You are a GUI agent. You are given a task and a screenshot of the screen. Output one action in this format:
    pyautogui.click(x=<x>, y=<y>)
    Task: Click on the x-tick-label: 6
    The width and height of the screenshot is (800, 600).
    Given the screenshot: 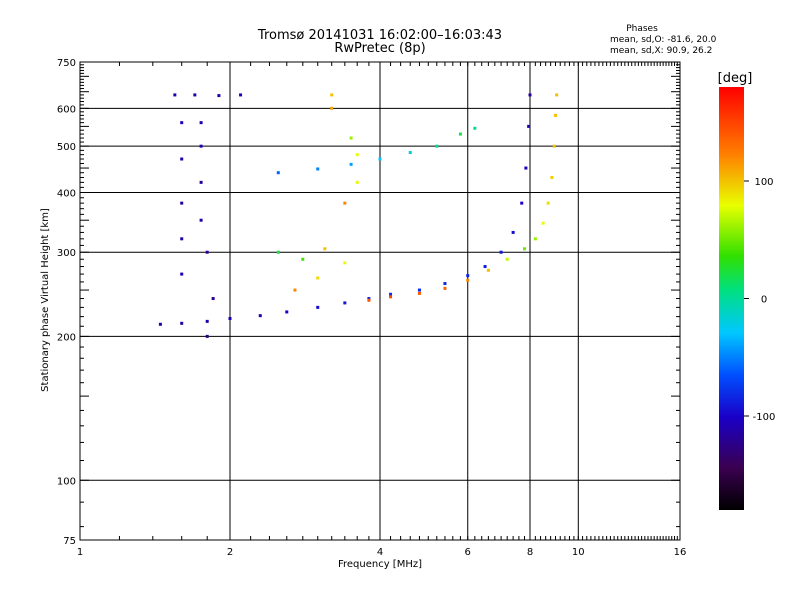 What is the action you would take?
    pyautogui.click(x=468, y=552)
    